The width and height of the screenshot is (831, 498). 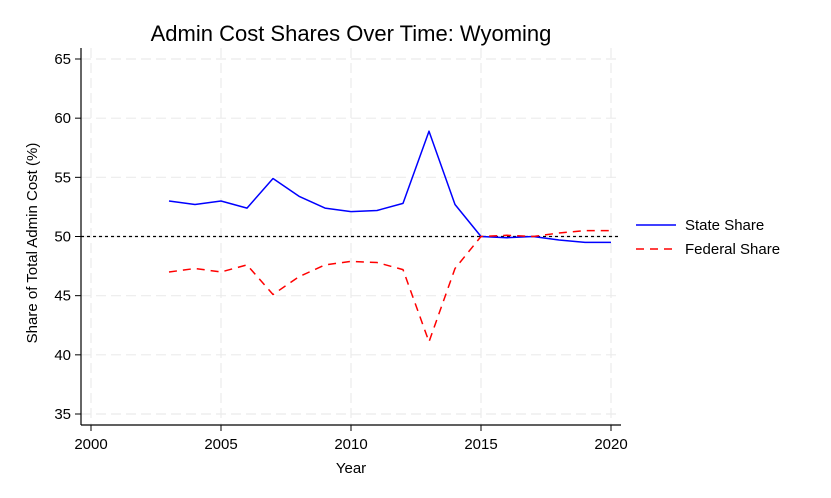 I want to click on y-tick-label: 50, so click(x=62, y=237).